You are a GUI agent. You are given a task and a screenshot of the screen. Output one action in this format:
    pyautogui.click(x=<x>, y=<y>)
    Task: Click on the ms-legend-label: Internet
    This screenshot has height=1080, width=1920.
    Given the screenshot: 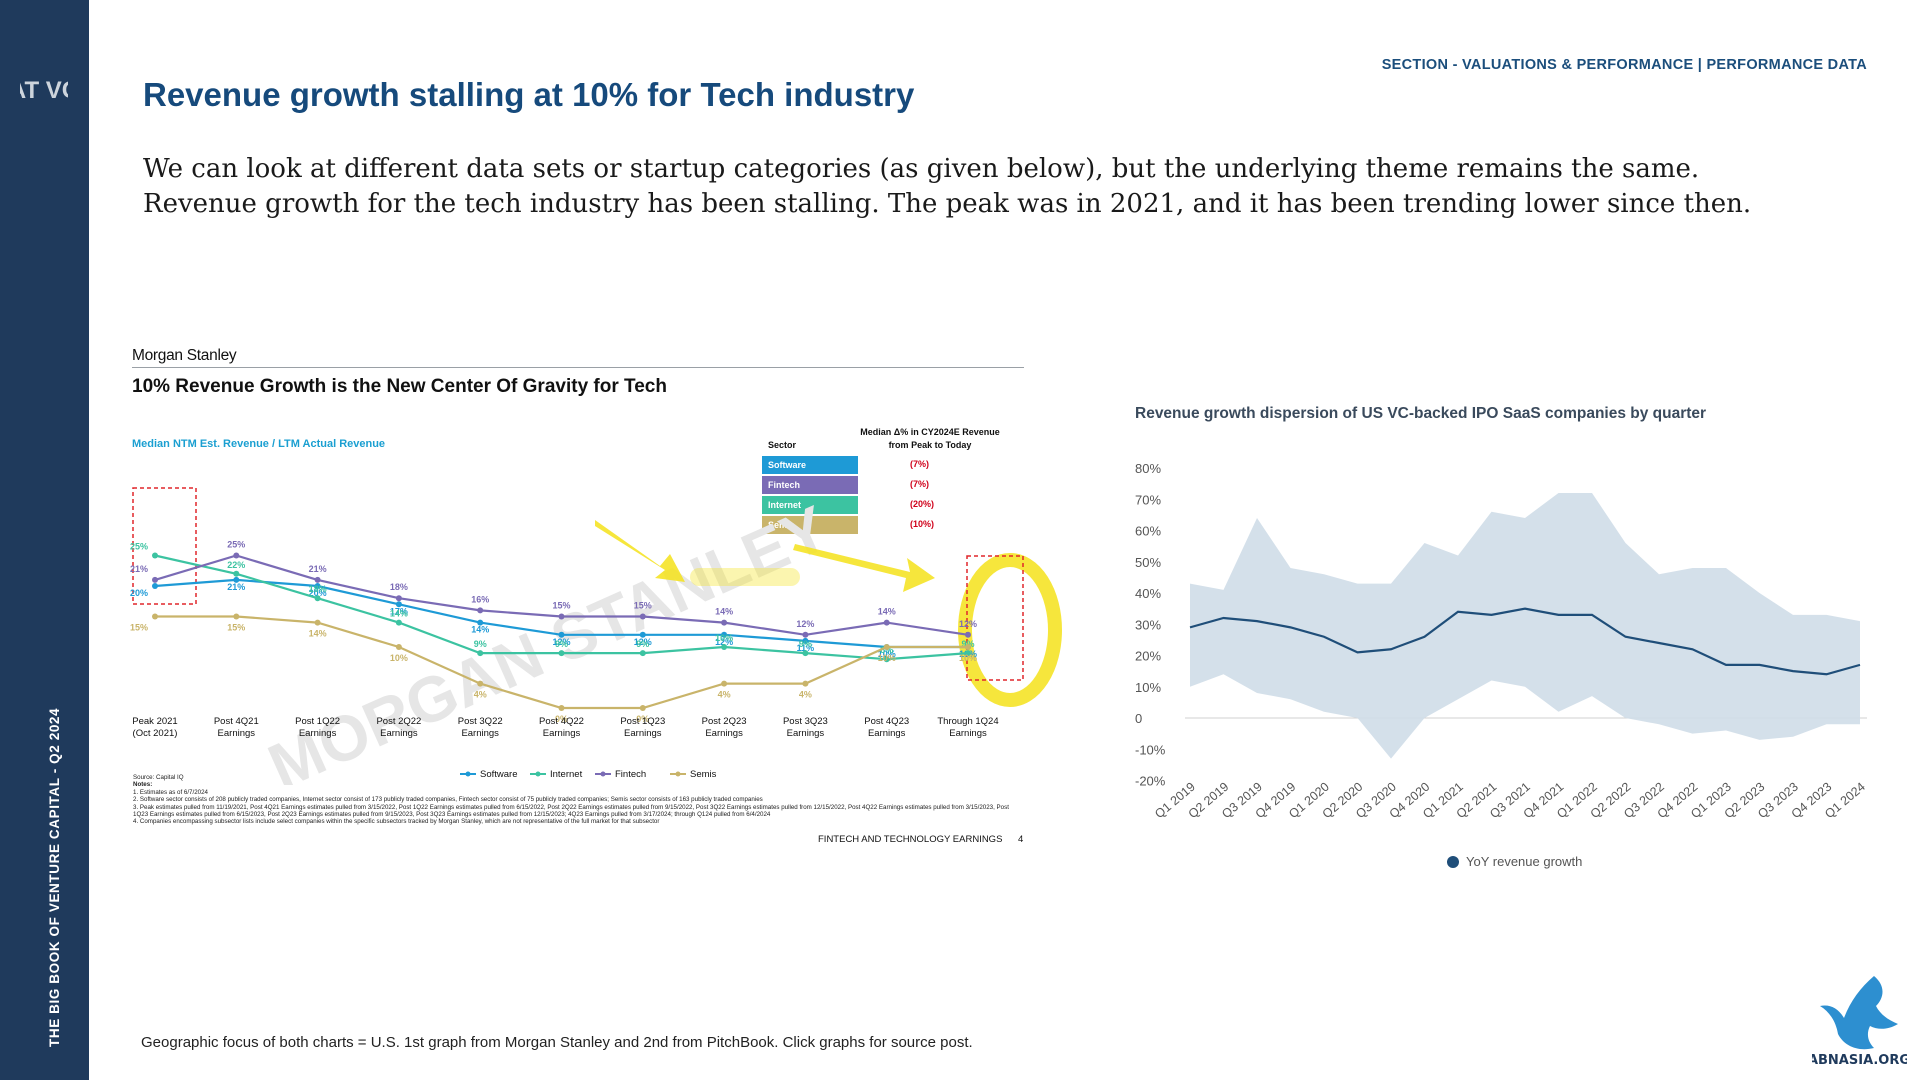 What is the action you would take?
    pyautogui.click(x=566, y=774)
    